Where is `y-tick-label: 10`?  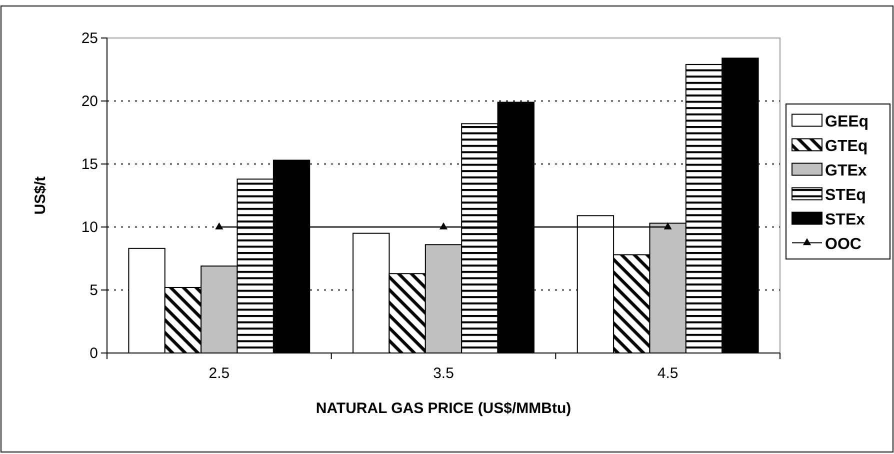
y-tick-label: 10 is located at coordinates (89, 227).